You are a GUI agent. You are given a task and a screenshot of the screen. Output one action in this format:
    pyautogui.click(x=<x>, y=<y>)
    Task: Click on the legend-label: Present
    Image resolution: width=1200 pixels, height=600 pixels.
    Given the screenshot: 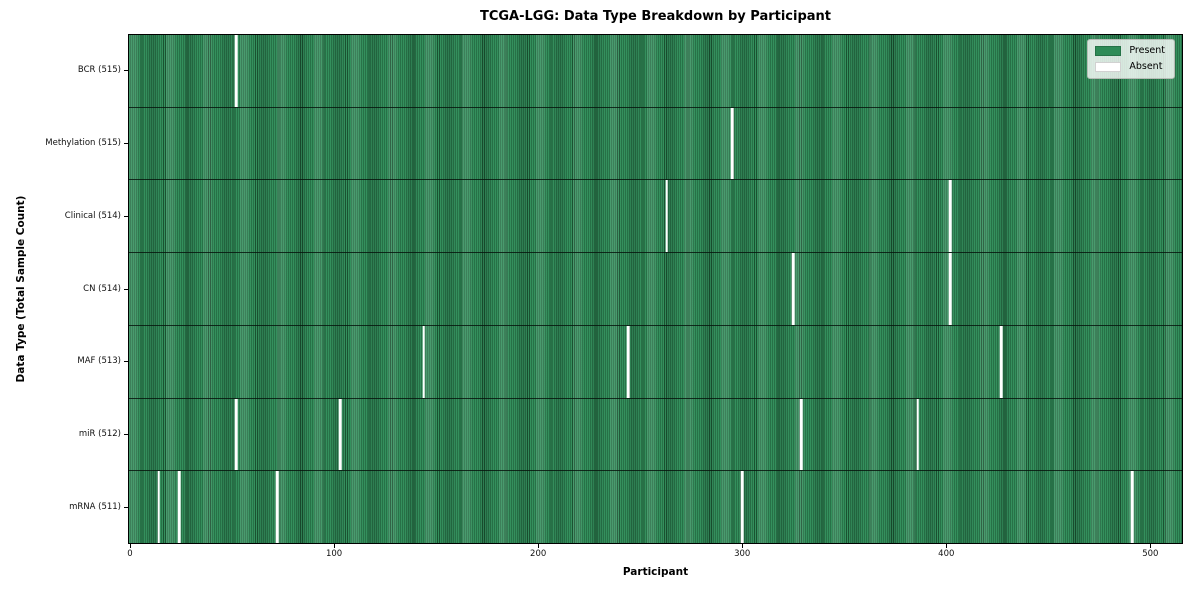 What is the action you would take?
    pyautogui.click(x=1147, y=51)
    